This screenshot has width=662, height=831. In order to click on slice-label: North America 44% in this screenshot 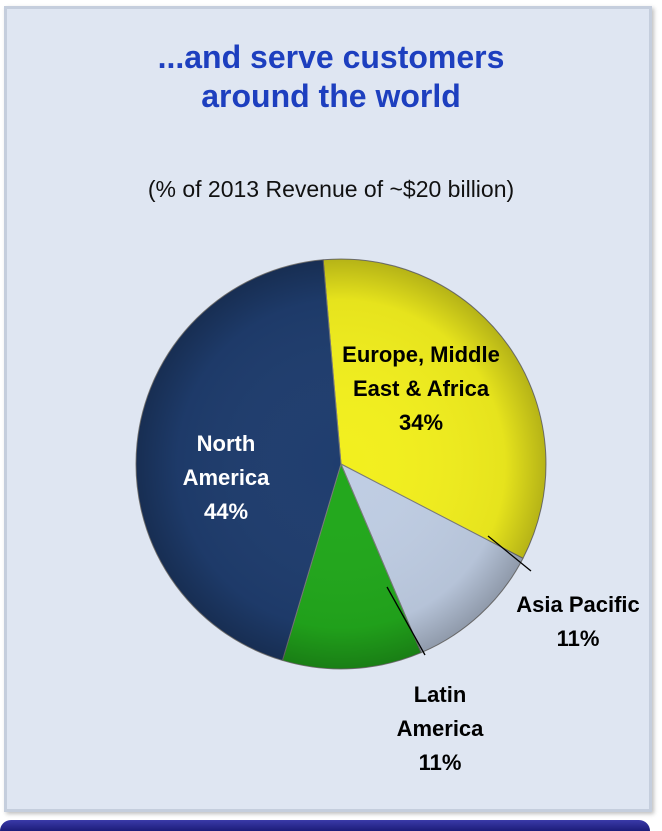, I will do `click(227, 477)`.